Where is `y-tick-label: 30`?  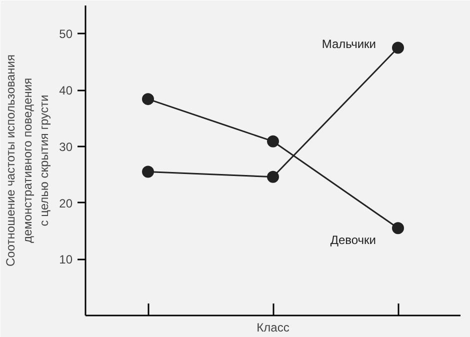
y-tick-label: 30 is located at coordinates (66, 147).